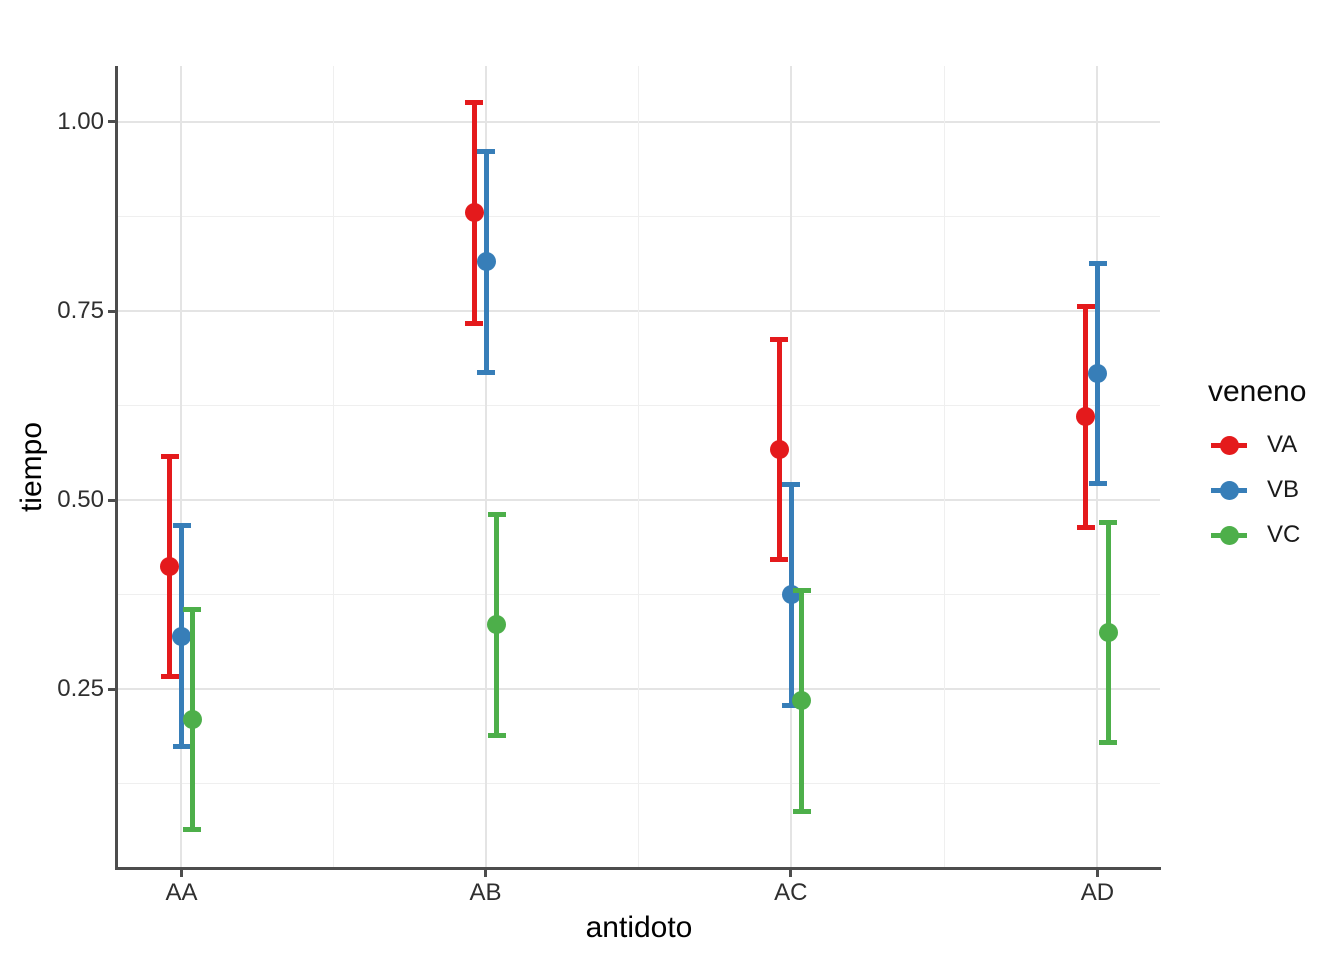 The width and height of the screenshot is (1344, 960). Describe the element at coordinates (802, 701) in the screenshot. I see `point-VC-AC` at that location.